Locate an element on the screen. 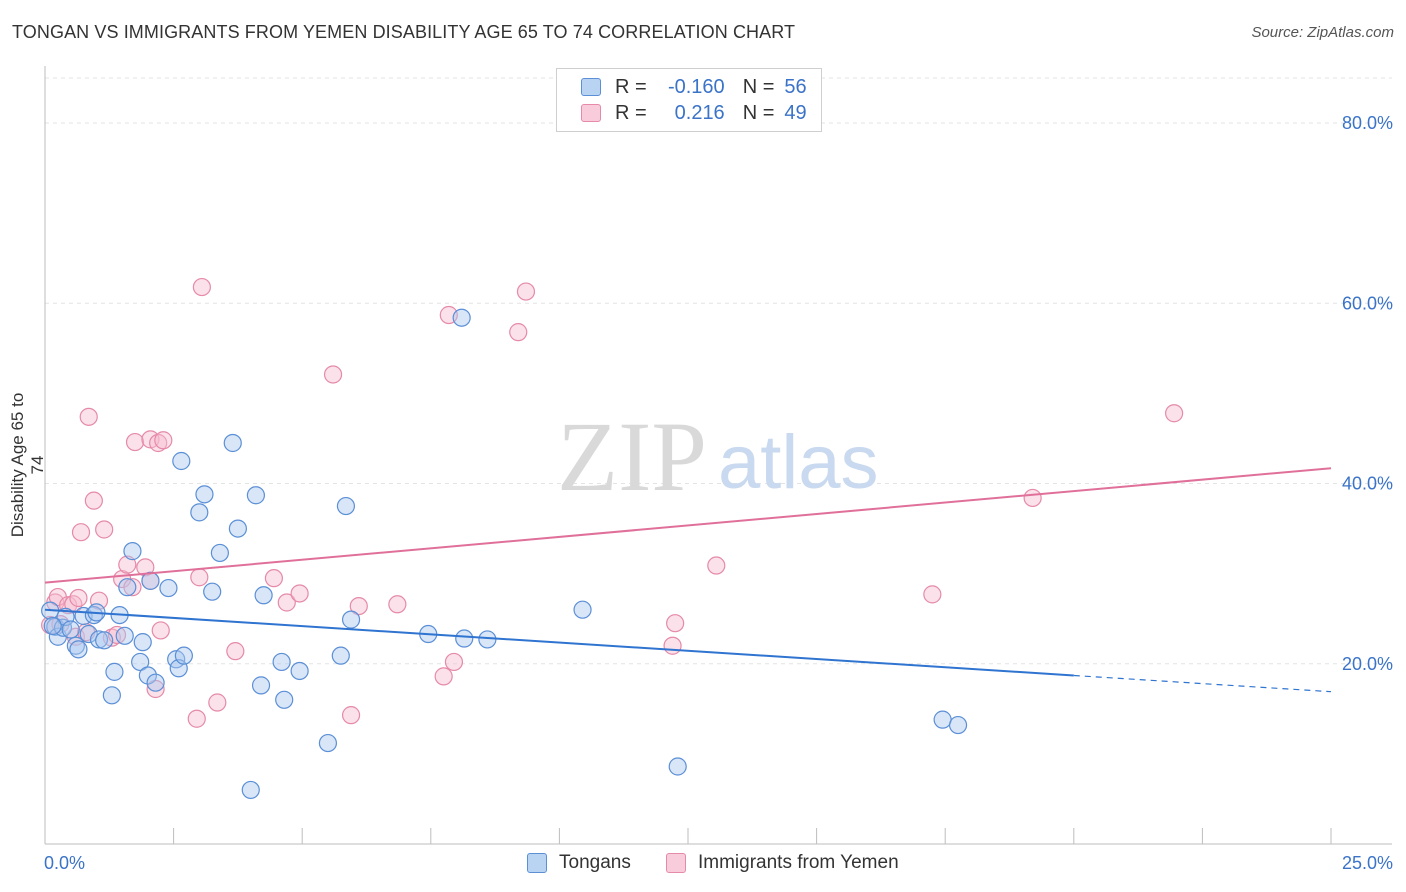  y-tick-label: 80.0% is located at coordinates (1367, 123).